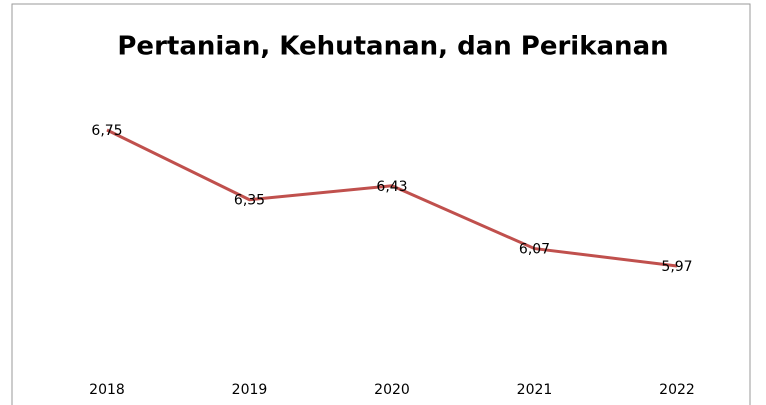 The image size is (766, 405). What do you see at coordinates (391, 187) in the screenshot?
I see `data-label: 6,43` at bounding box center [391, 187].